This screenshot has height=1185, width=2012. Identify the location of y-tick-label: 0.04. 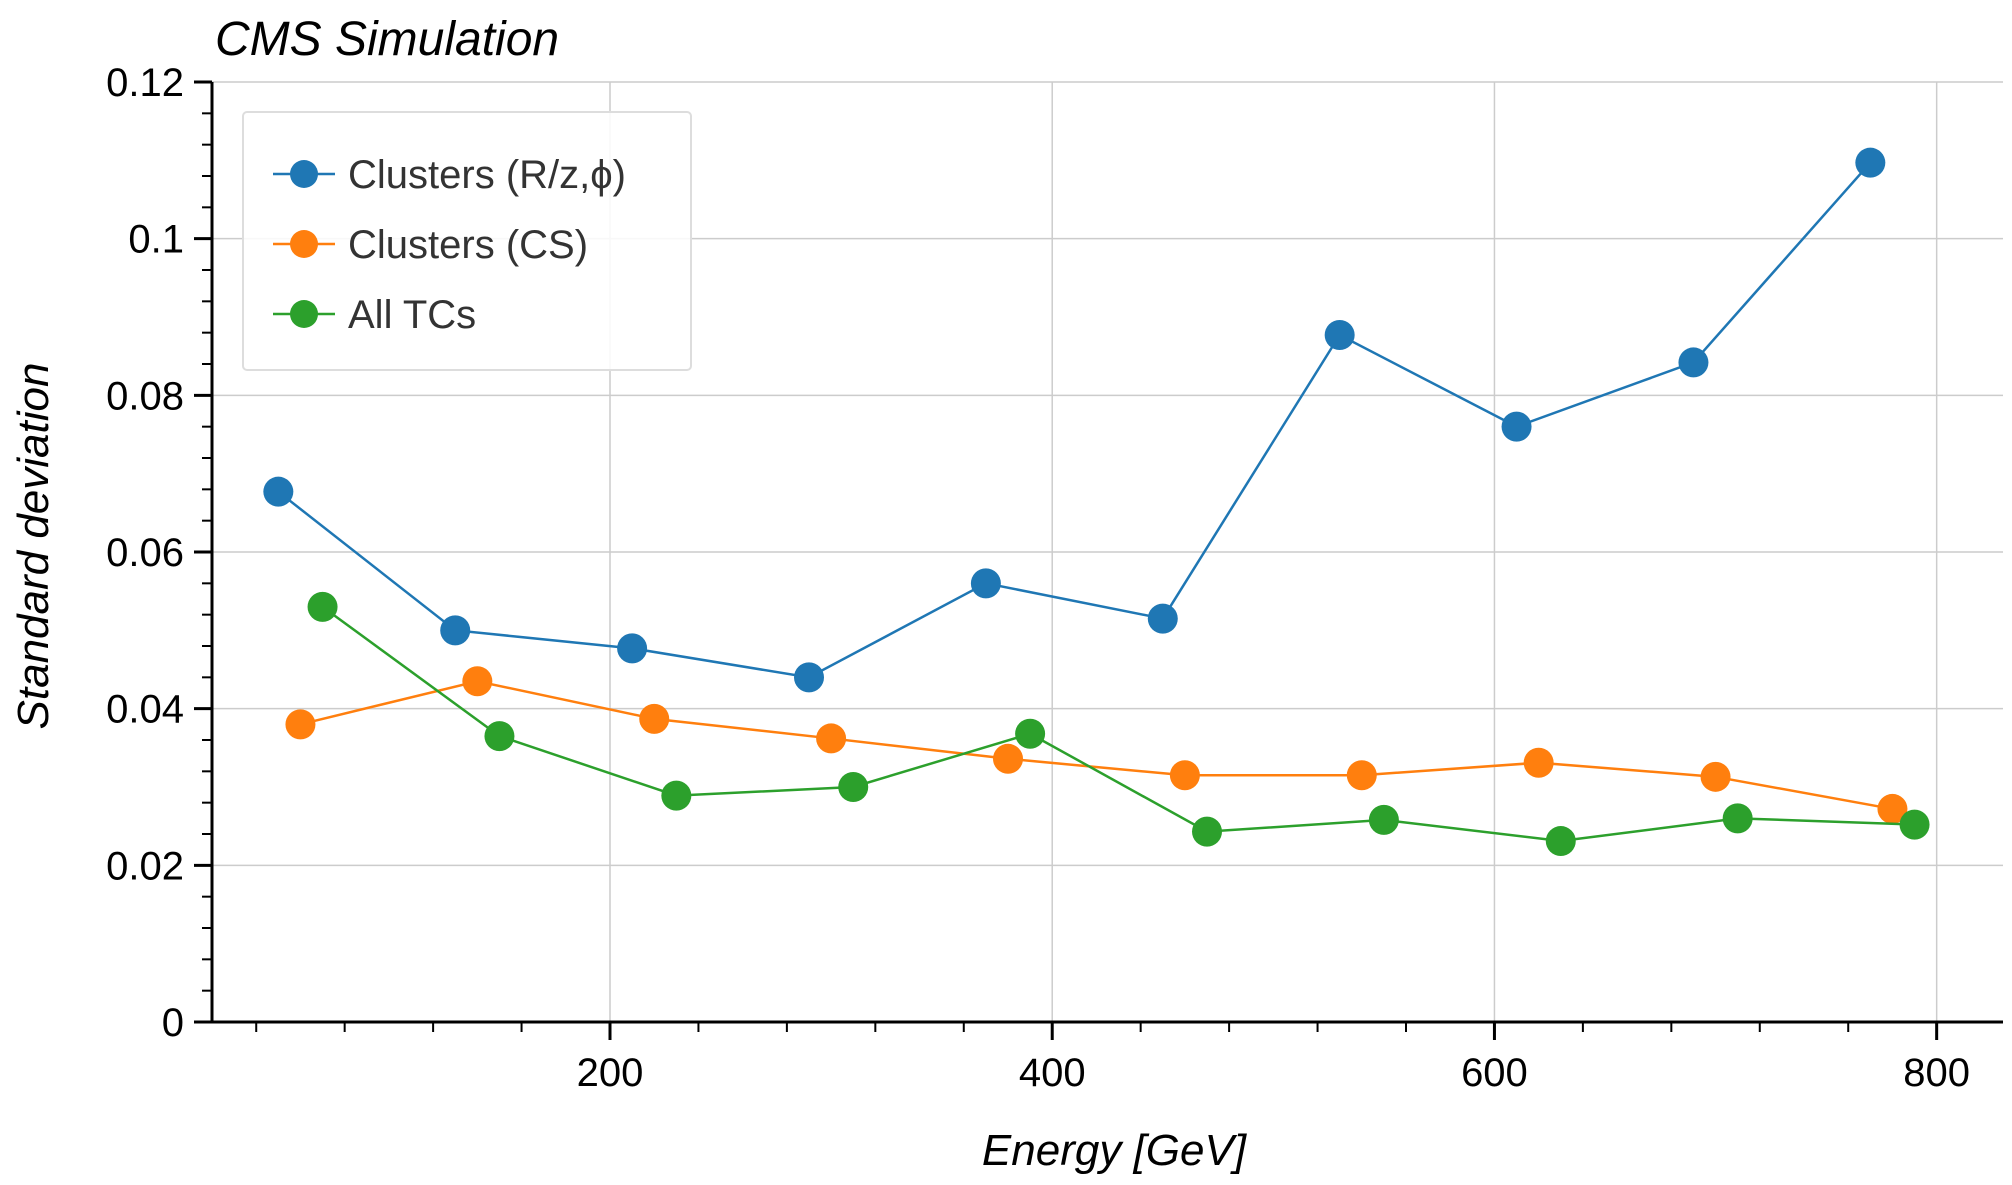
(145, 710).